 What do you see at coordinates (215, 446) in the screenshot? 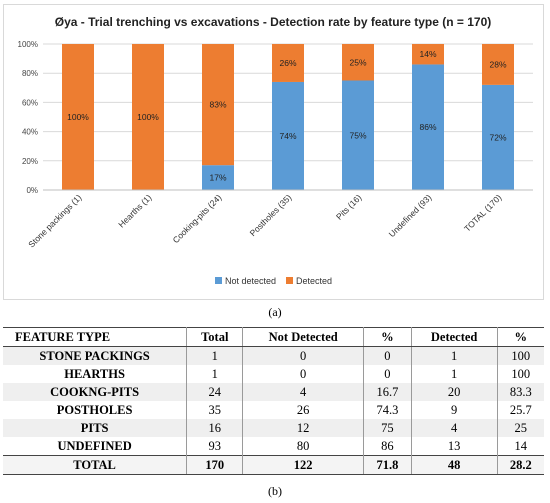
I see `table-cell: 93` at bounding box center [215, 446].